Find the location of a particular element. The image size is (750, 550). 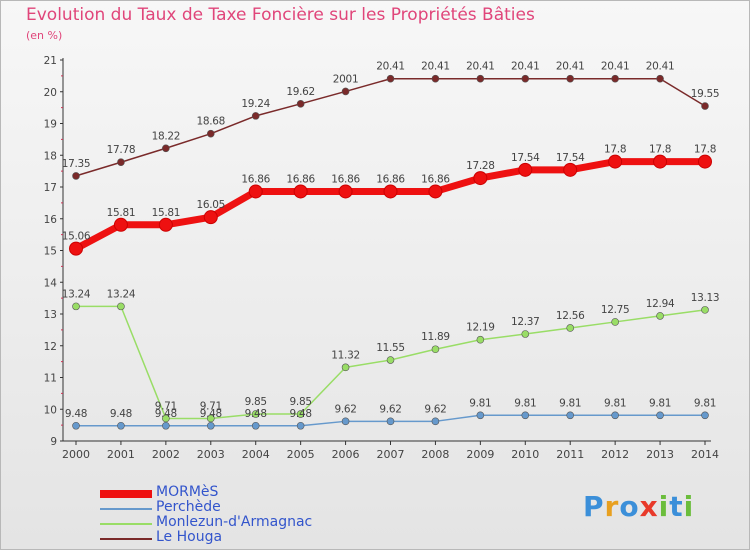

logo-letter: r is located at coordinates (612, 506).